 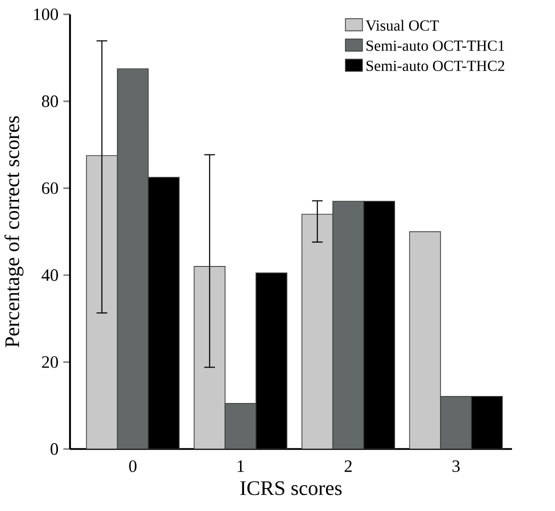 What do you see at coordinates (456, 466) in the screenshot?
I see `x-tick-label: 3` at bounding box center [456, 466].